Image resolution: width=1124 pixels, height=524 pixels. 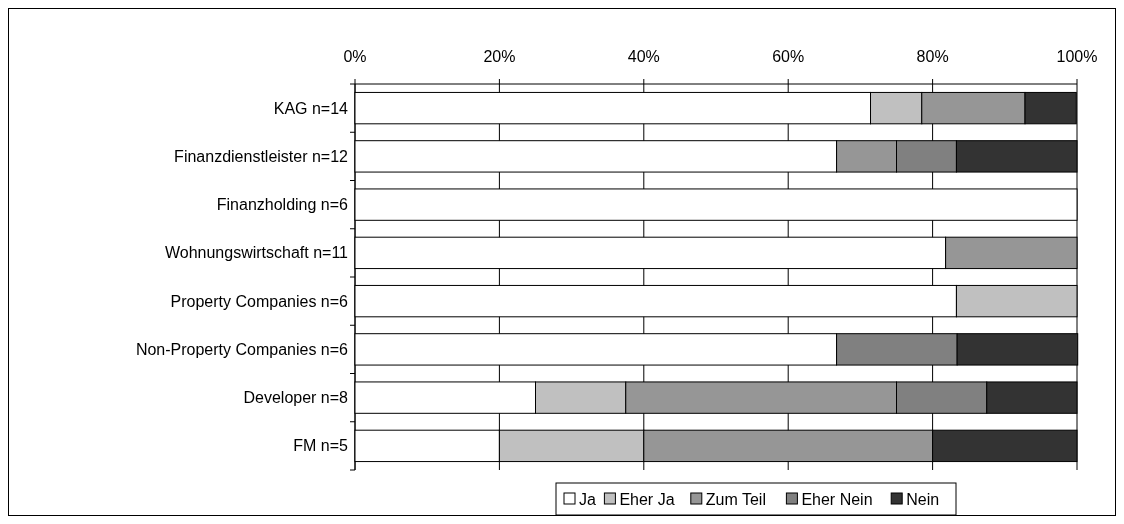 I want to click on legend-label: Zum Teil, so click(x=735, y=499).